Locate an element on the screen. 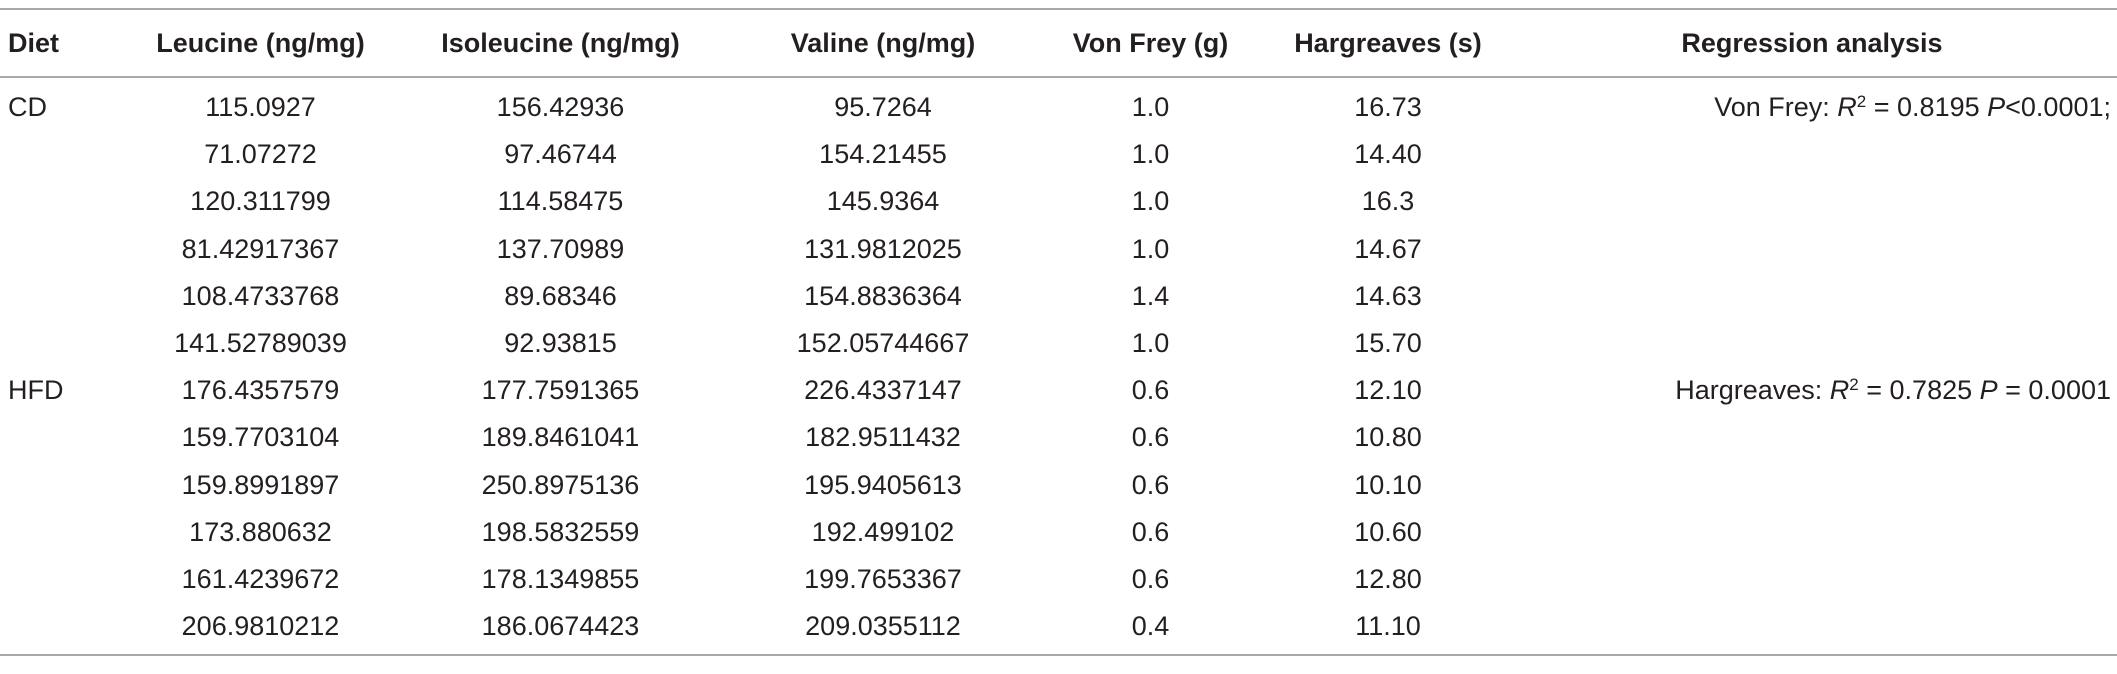 The height and width of the screenshot is (674, 2117). cell-diet: HFD is located at coordinates (36, 390).